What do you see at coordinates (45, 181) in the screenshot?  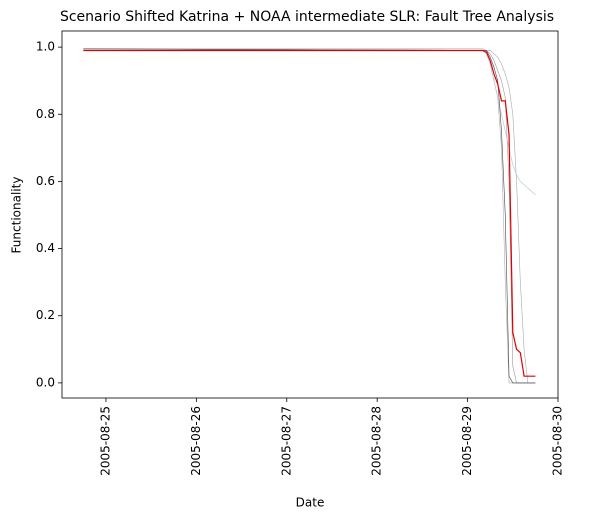 I see `y-tick-label: 0.6` at bounding box center [45, 181].